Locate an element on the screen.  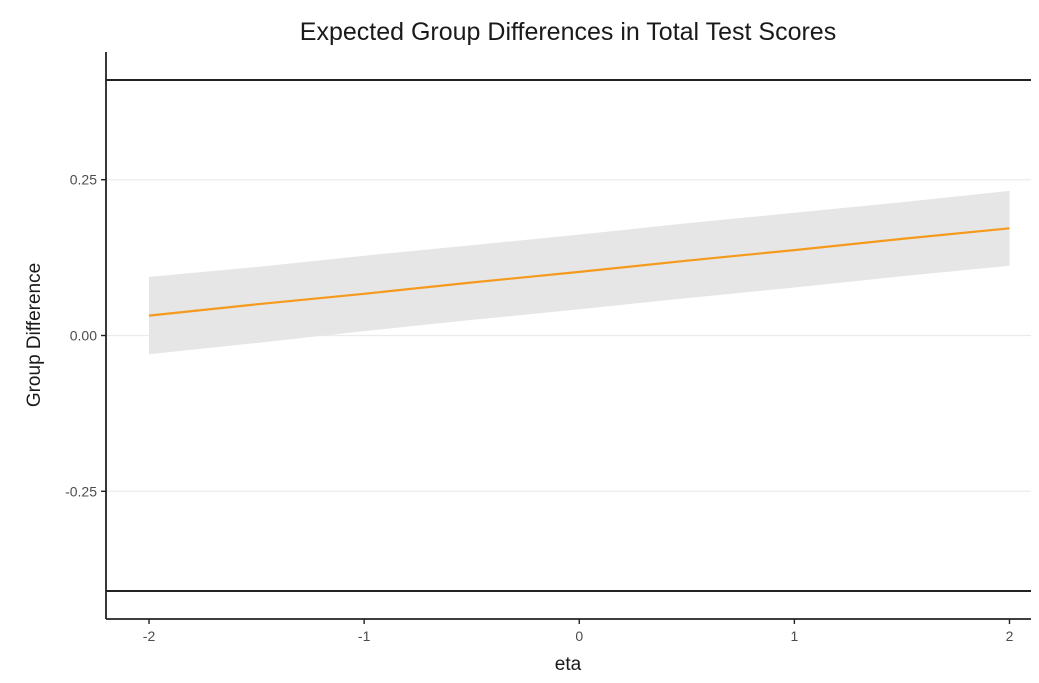
line-layer is located at coordinates (579, 272).